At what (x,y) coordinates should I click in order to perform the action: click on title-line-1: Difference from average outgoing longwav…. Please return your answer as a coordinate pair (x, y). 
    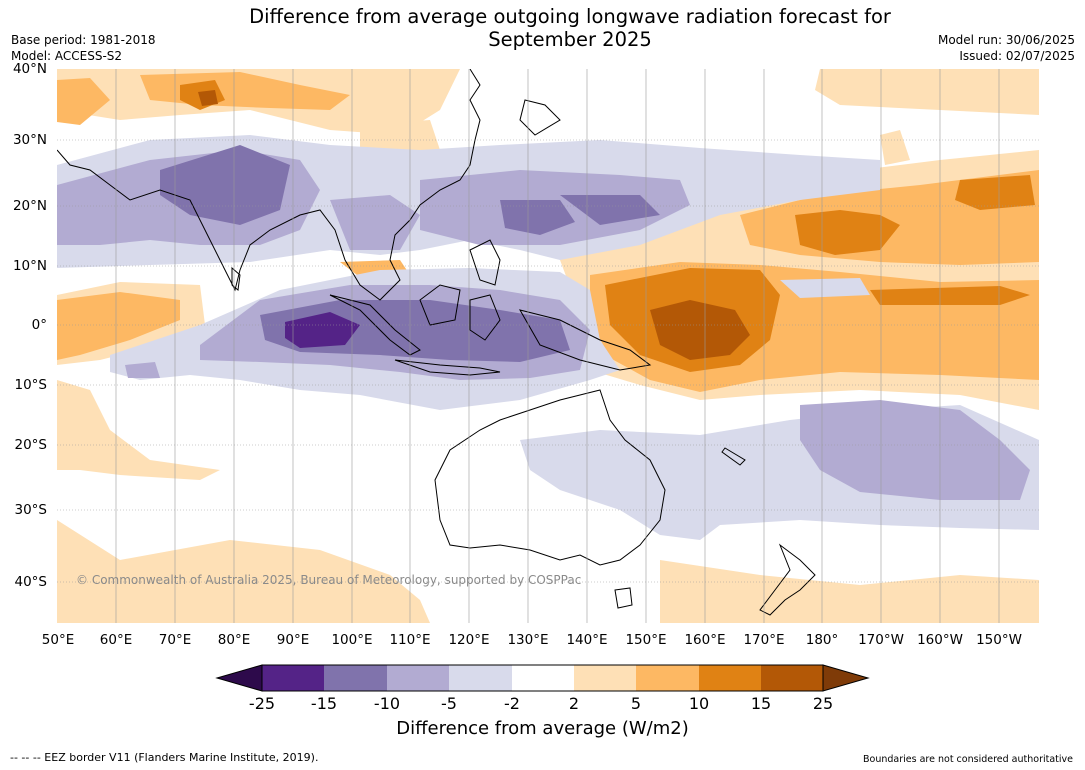
    Looking at the image, I should click on (570, 16).